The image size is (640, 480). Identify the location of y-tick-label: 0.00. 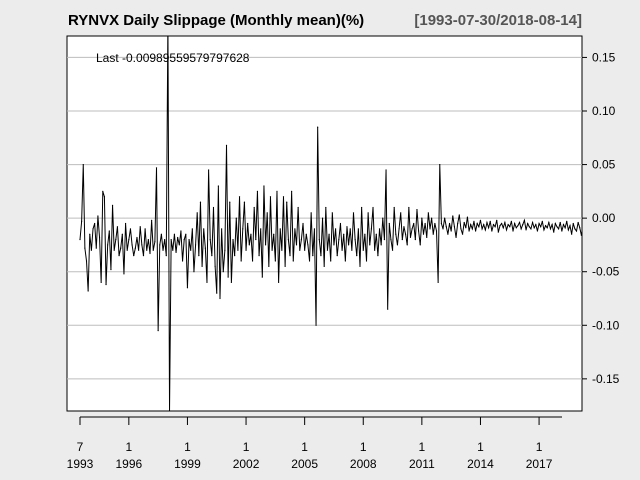
(604, 218).